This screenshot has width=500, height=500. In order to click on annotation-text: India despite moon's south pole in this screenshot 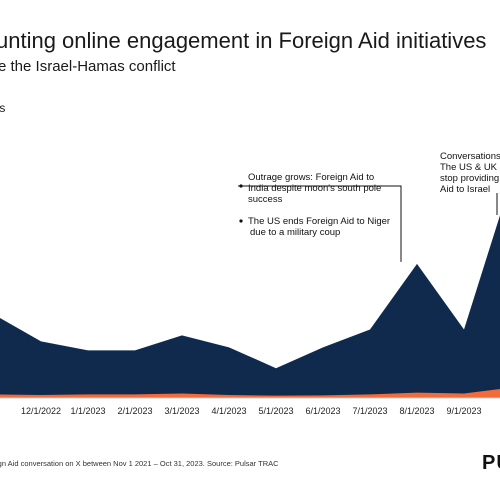, I will do `click(314, 188)`.